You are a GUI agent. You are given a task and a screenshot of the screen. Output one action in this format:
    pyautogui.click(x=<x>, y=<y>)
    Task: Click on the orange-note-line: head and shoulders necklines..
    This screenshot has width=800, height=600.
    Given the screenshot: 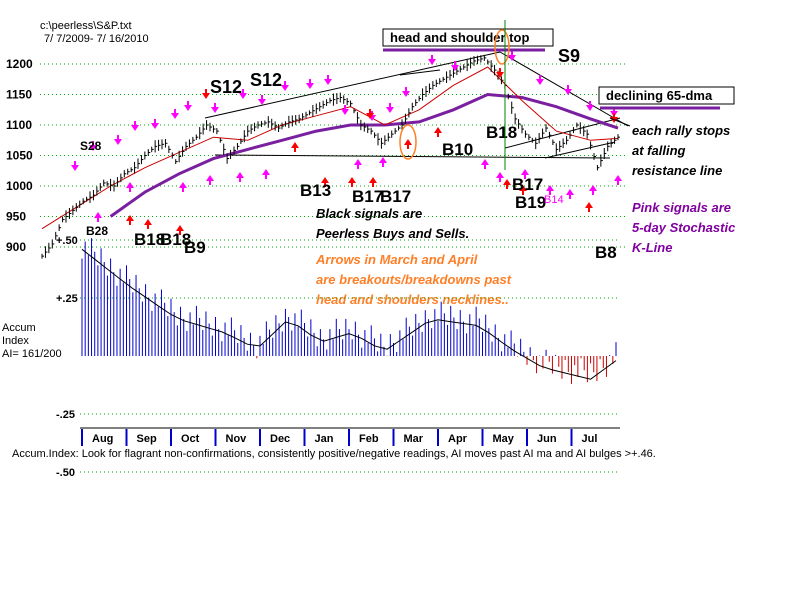 What is the action you would take?
    pyautogui.click(x=412, y=299)
    